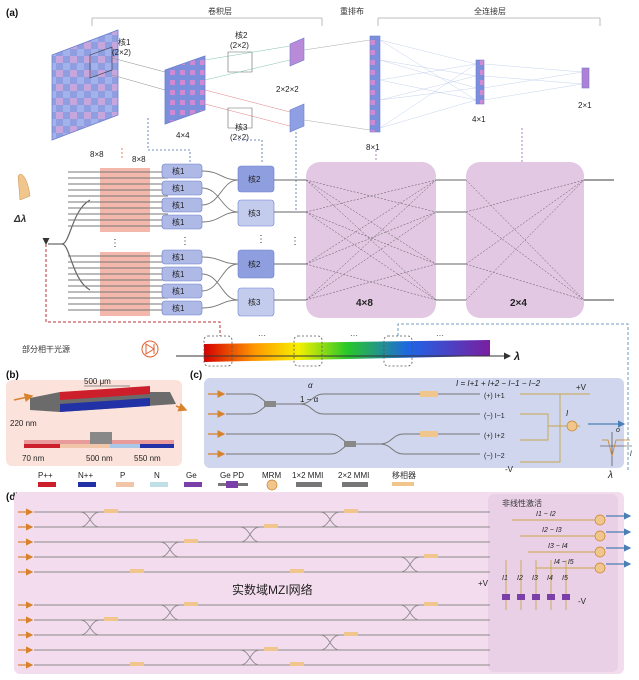 The height and width of the screenshot is (680, 639). Describe the element at coordinates (220, 11) in the screenshot. I see `conv-layer-label: 卷积层` at that location.